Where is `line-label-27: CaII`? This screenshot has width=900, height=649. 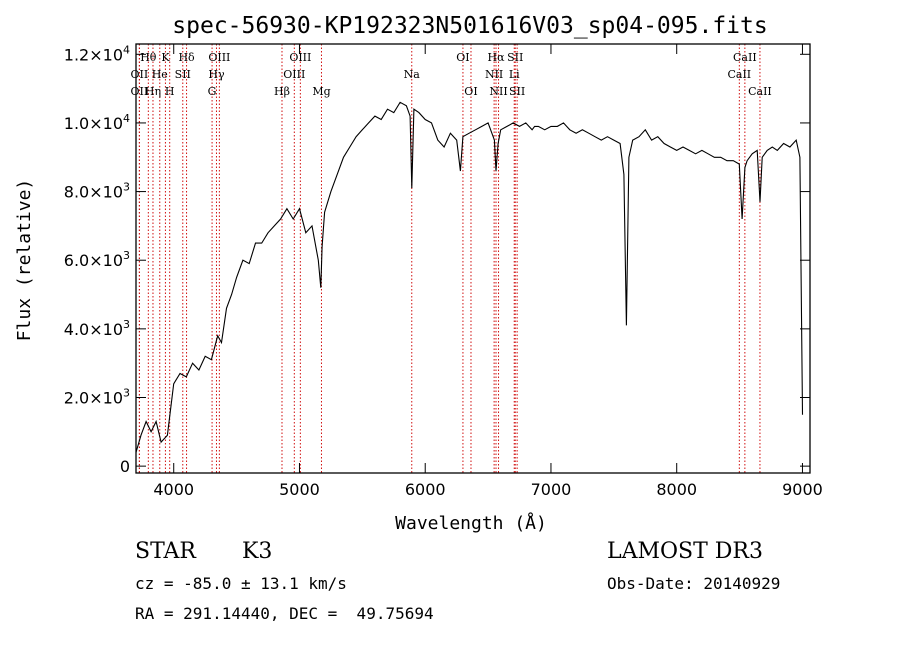 line-label-27: CaII is located at coordinates (760, 91).